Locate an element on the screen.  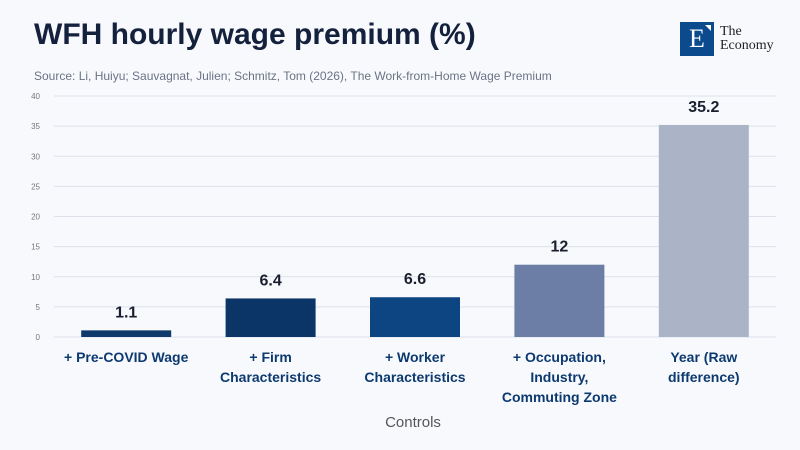
y-tick-label: 40 is located at coordinates (35, 96).